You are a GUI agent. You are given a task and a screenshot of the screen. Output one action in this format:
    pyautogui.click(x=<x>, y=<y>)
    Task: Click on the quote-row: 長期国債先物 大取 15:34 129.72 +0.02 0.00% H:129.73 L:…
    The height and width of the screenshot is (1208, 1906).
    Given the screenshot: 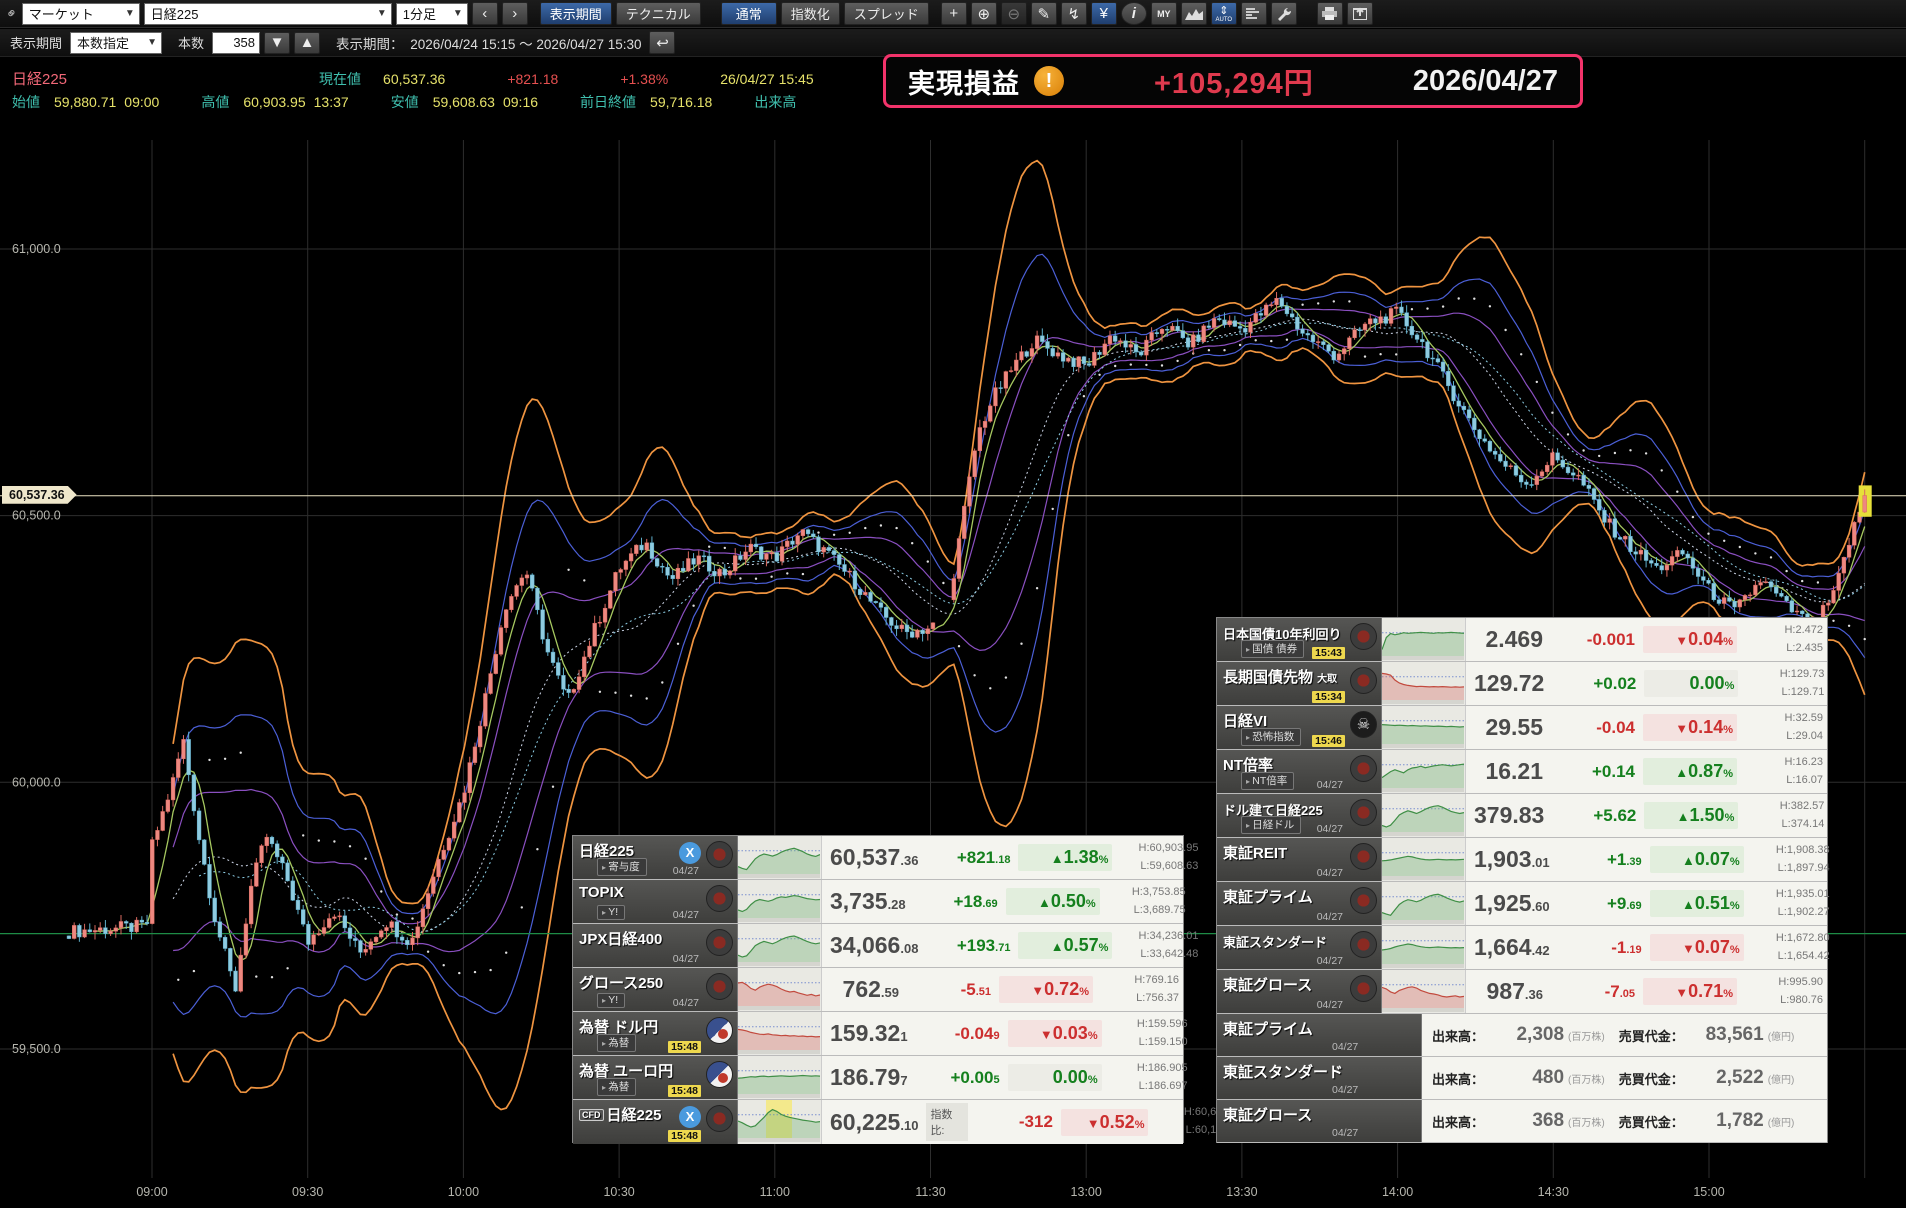 What is the action you would take?
    pyautogui.click(x=1522, y=684)
    